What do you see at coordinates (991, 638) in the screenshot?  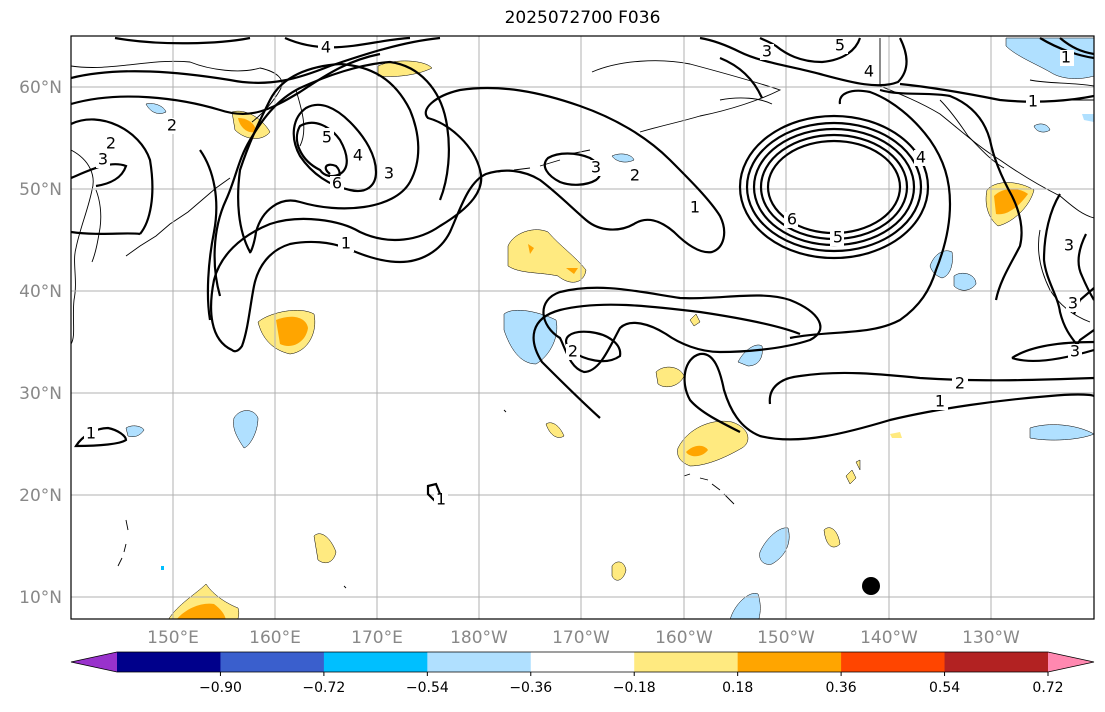 I see `lon-label: 130°W` at bounding box center [991, 638].